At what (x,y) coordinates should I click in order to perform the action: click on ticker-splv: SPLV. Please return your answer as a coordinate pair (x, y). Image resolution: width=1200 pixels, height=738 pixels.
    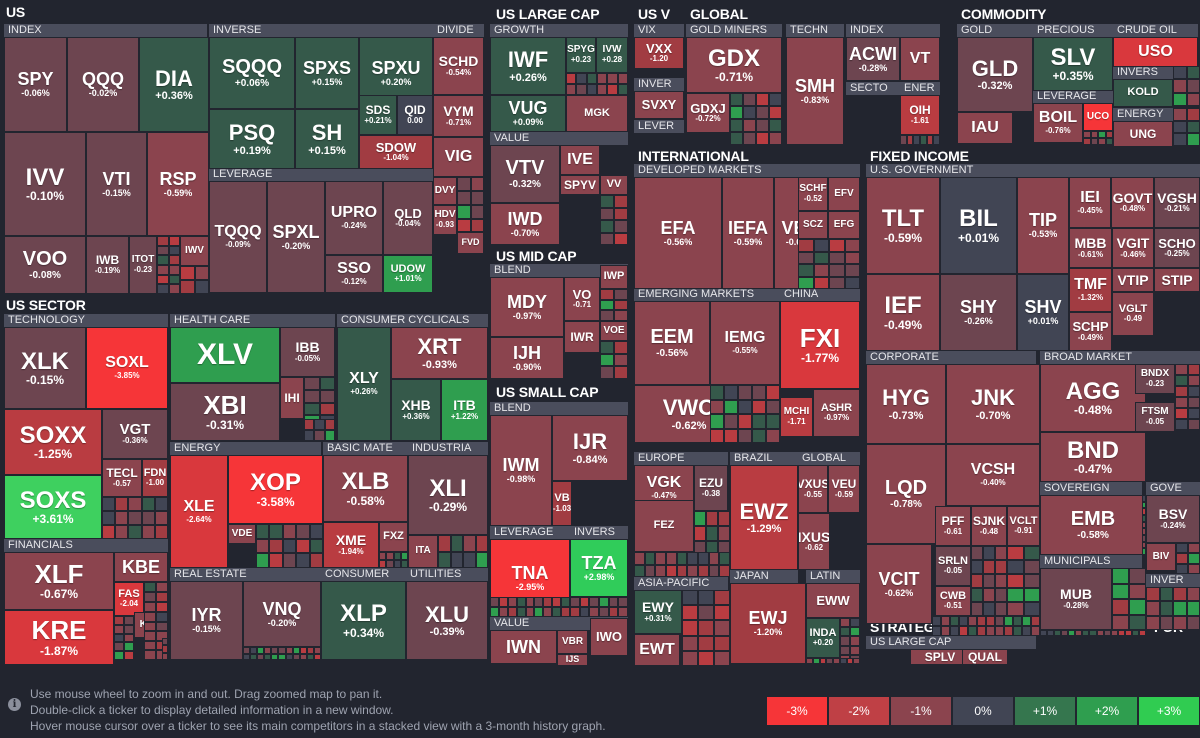
    Looking at the image, I should click on (940, 657).